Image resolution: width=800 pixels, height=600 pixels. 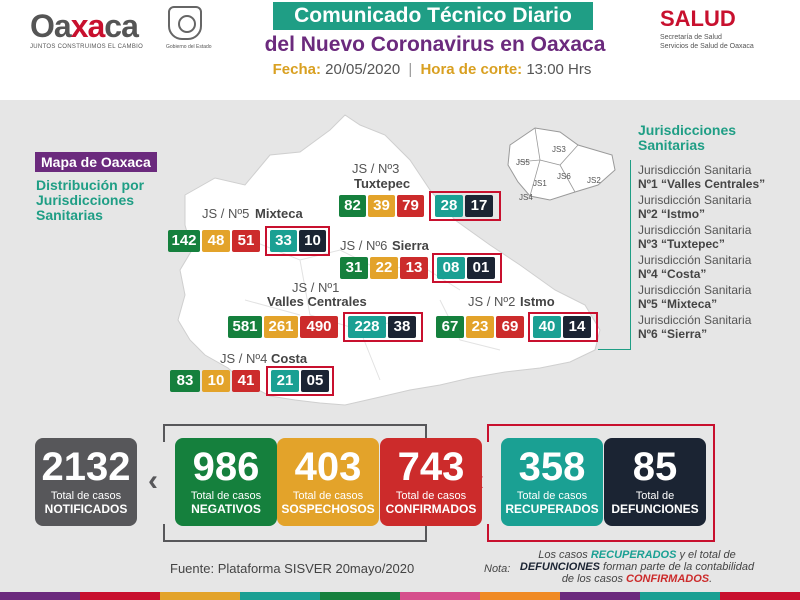 I want to click on salud-subtitle-1: Secretaría de Salud, so click(x=691, y=37).